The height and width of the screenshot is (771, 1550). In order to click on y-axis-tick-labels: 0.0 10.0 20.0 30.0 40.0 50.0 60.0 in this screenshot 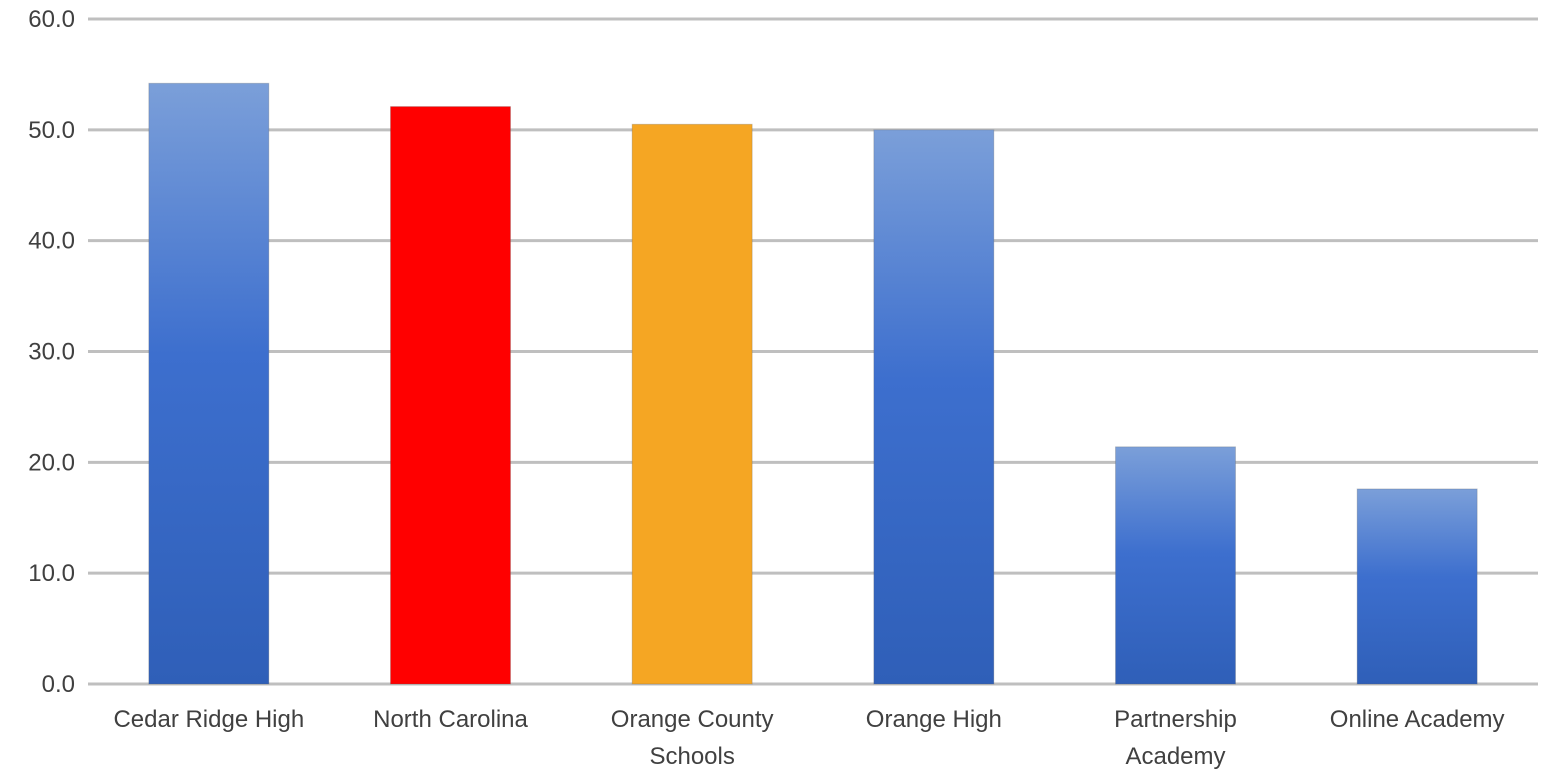, I will do `click(51, 352)`.